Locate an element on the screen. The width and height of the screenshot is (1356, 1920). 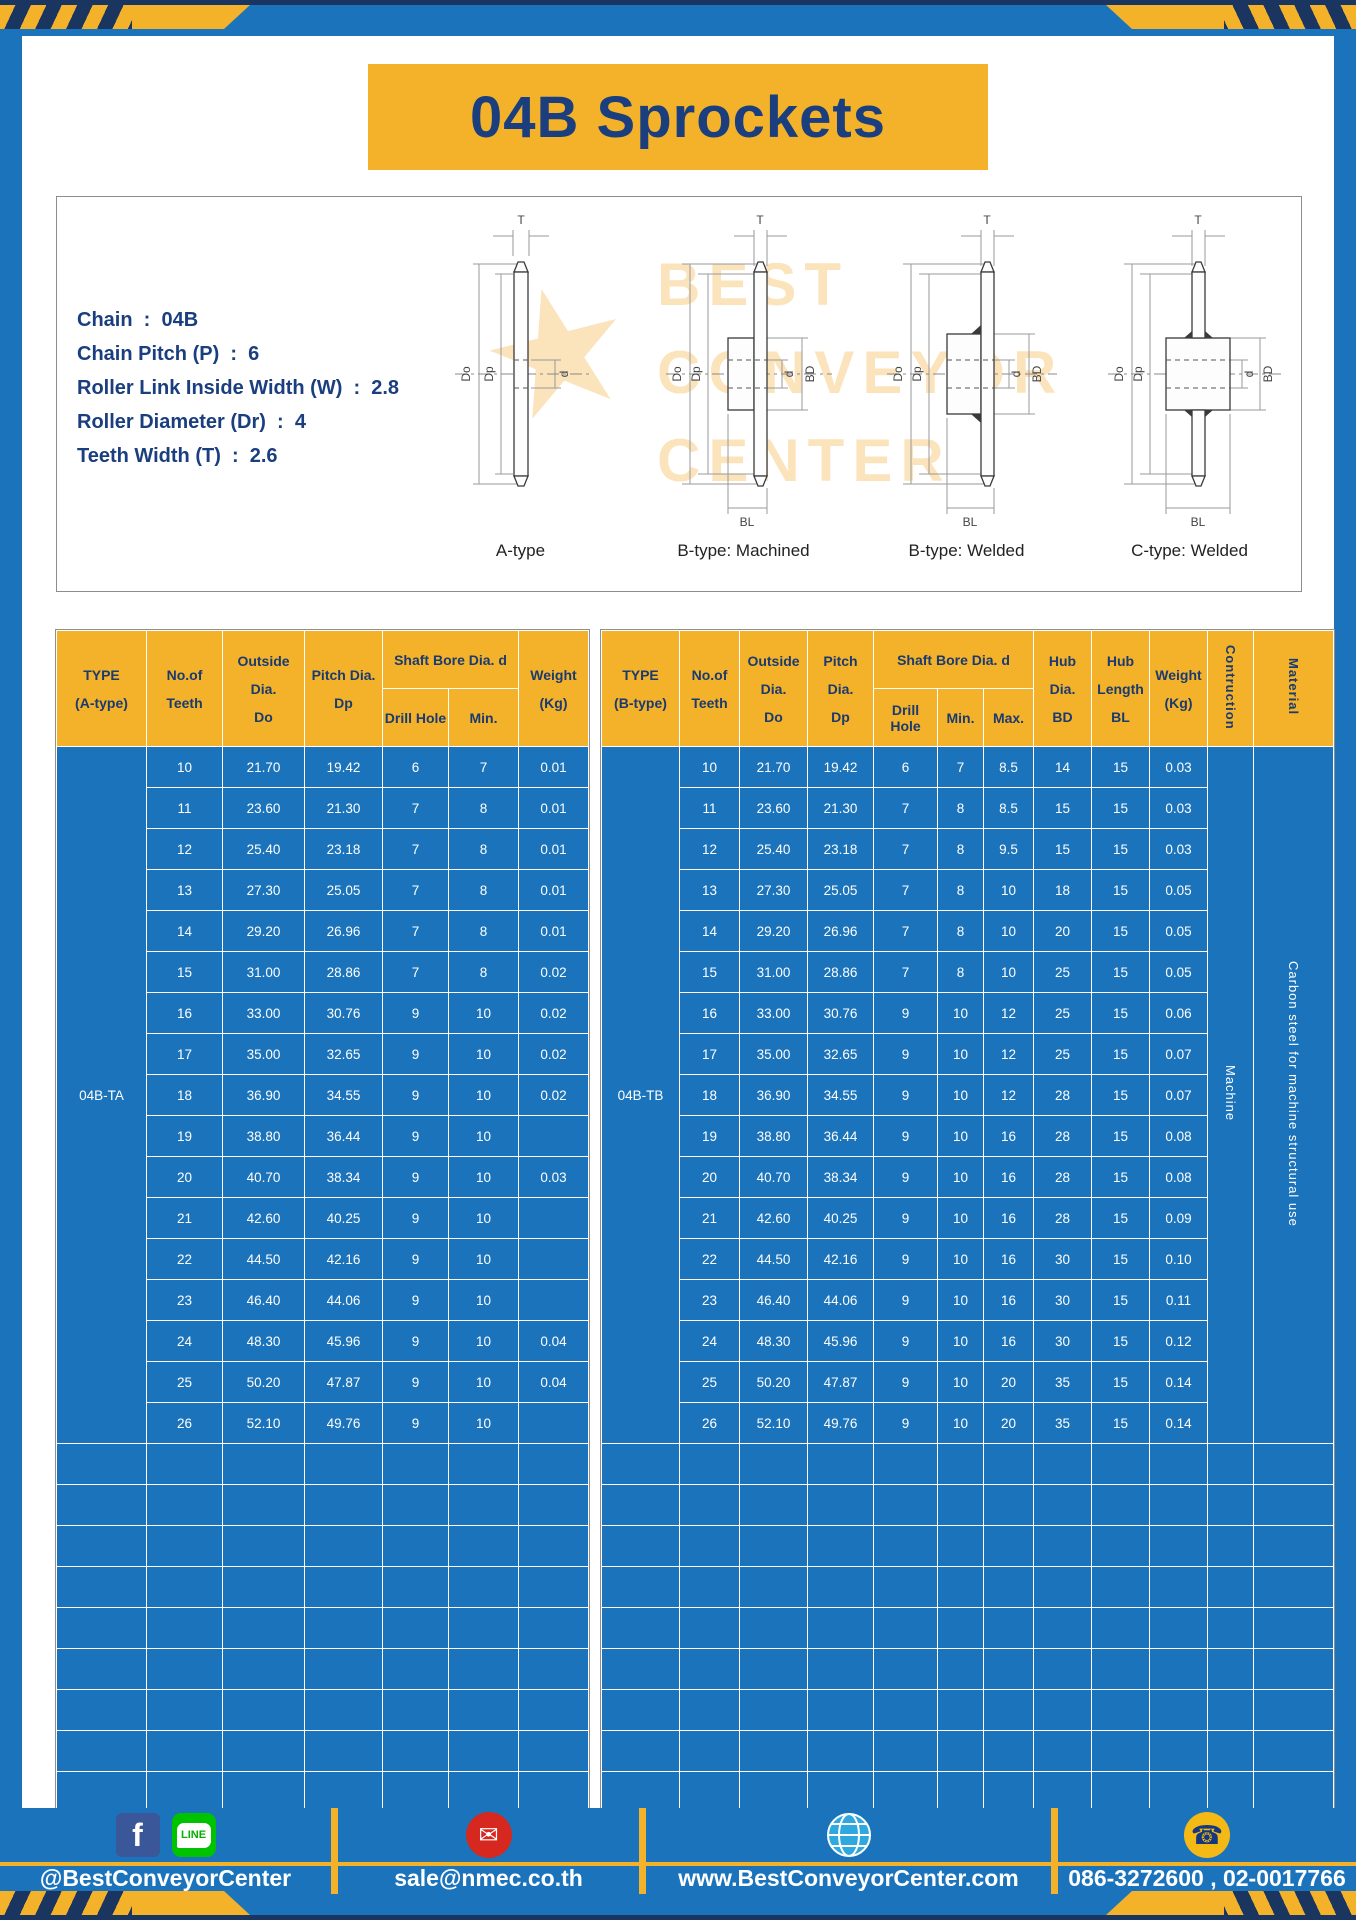
svg-text: d is located at coordinates (564, 374).